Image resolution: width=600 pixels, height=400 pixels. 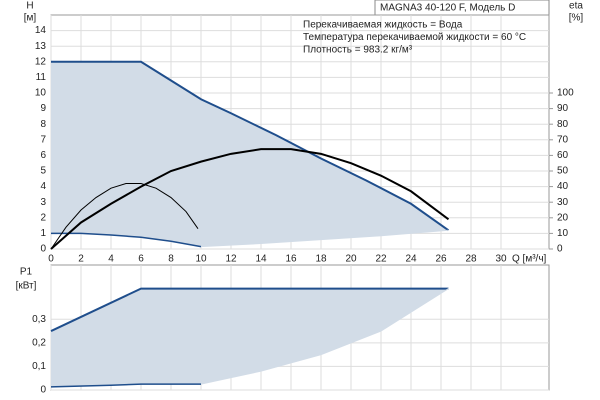 What do you see at coordinates (563, 186) in the screenshot?
I see `y2-tick-label: 40` at bounding box center [563, 186].